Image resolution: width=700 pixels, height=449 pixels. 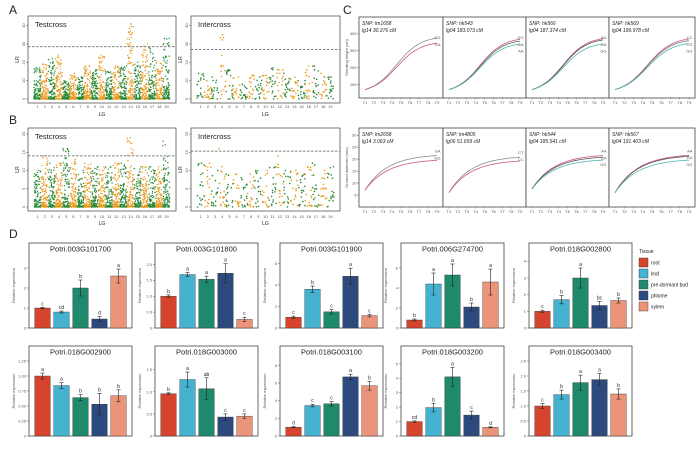 I want to click on lg-tick-label: 9, so click(x=95, y=106).